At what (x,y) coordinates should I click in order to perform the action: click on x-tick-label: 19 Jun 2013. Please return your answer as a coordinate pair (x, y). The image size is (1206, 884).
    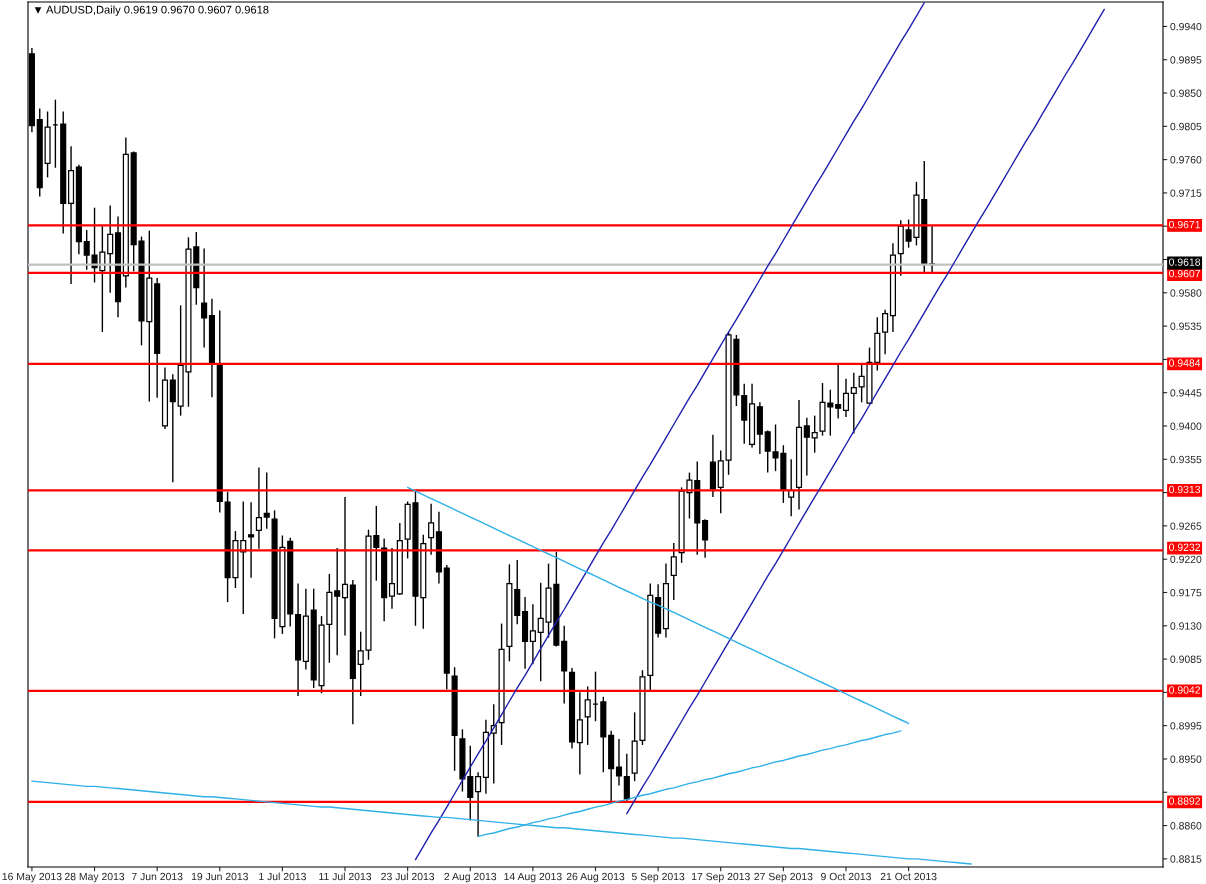
    Looking at the image, I should click on (219, 876).